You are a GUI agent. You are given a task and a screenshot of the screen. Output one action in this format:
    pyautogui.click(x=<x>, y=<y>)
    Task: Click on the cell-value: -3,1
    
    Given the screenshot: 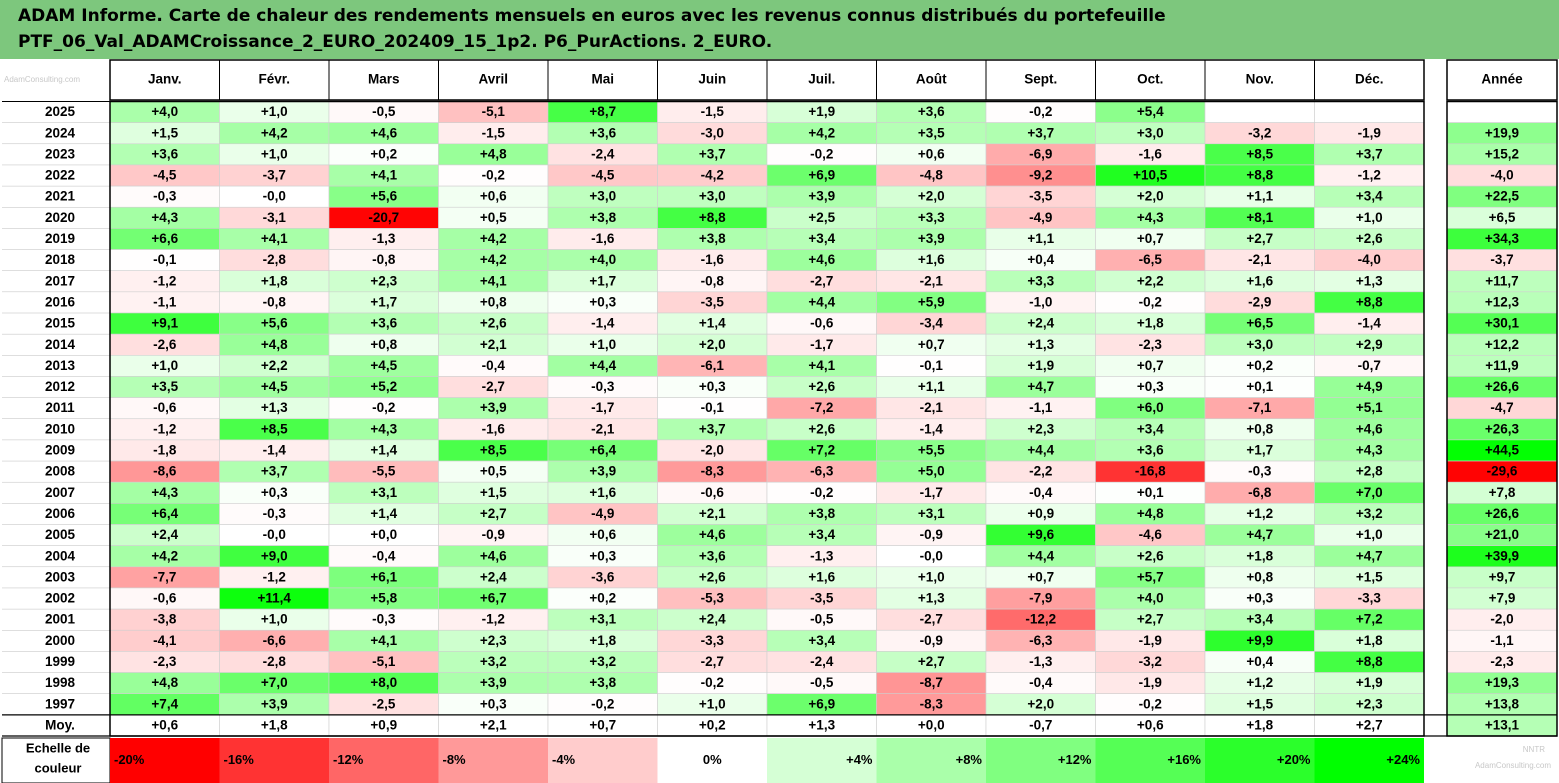 What is the action you would take?
    pyautogui.click(x=275, y=217)
    